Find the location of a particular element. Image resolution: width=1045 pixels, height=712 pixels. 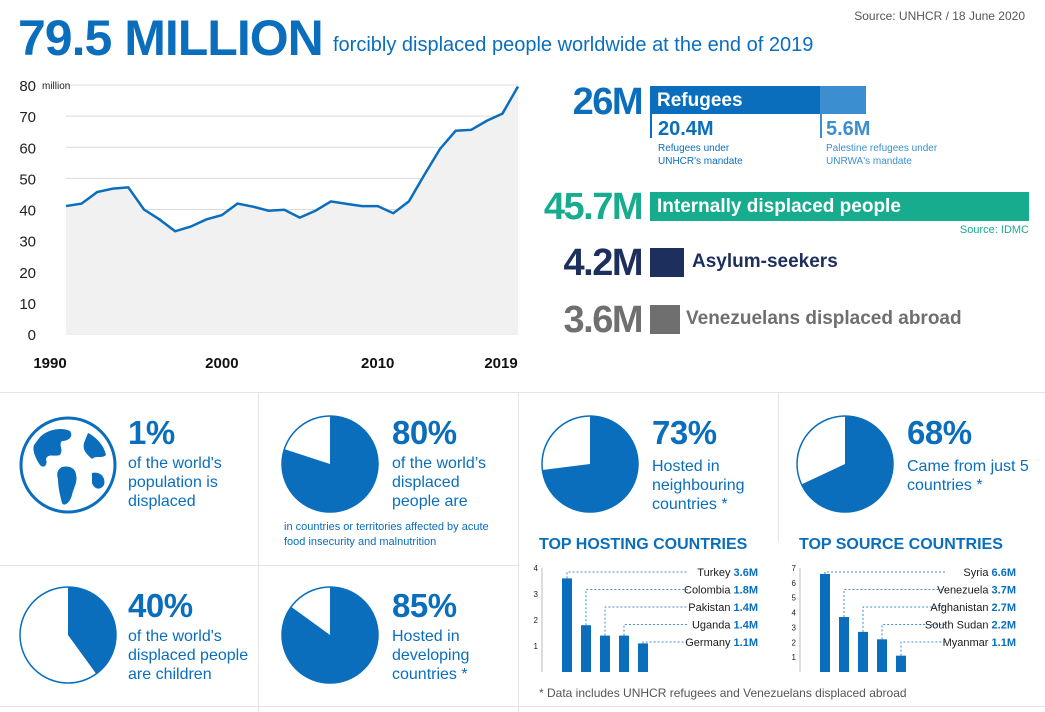

stat-source-pct: 68% is located at coordinates (939, 432).